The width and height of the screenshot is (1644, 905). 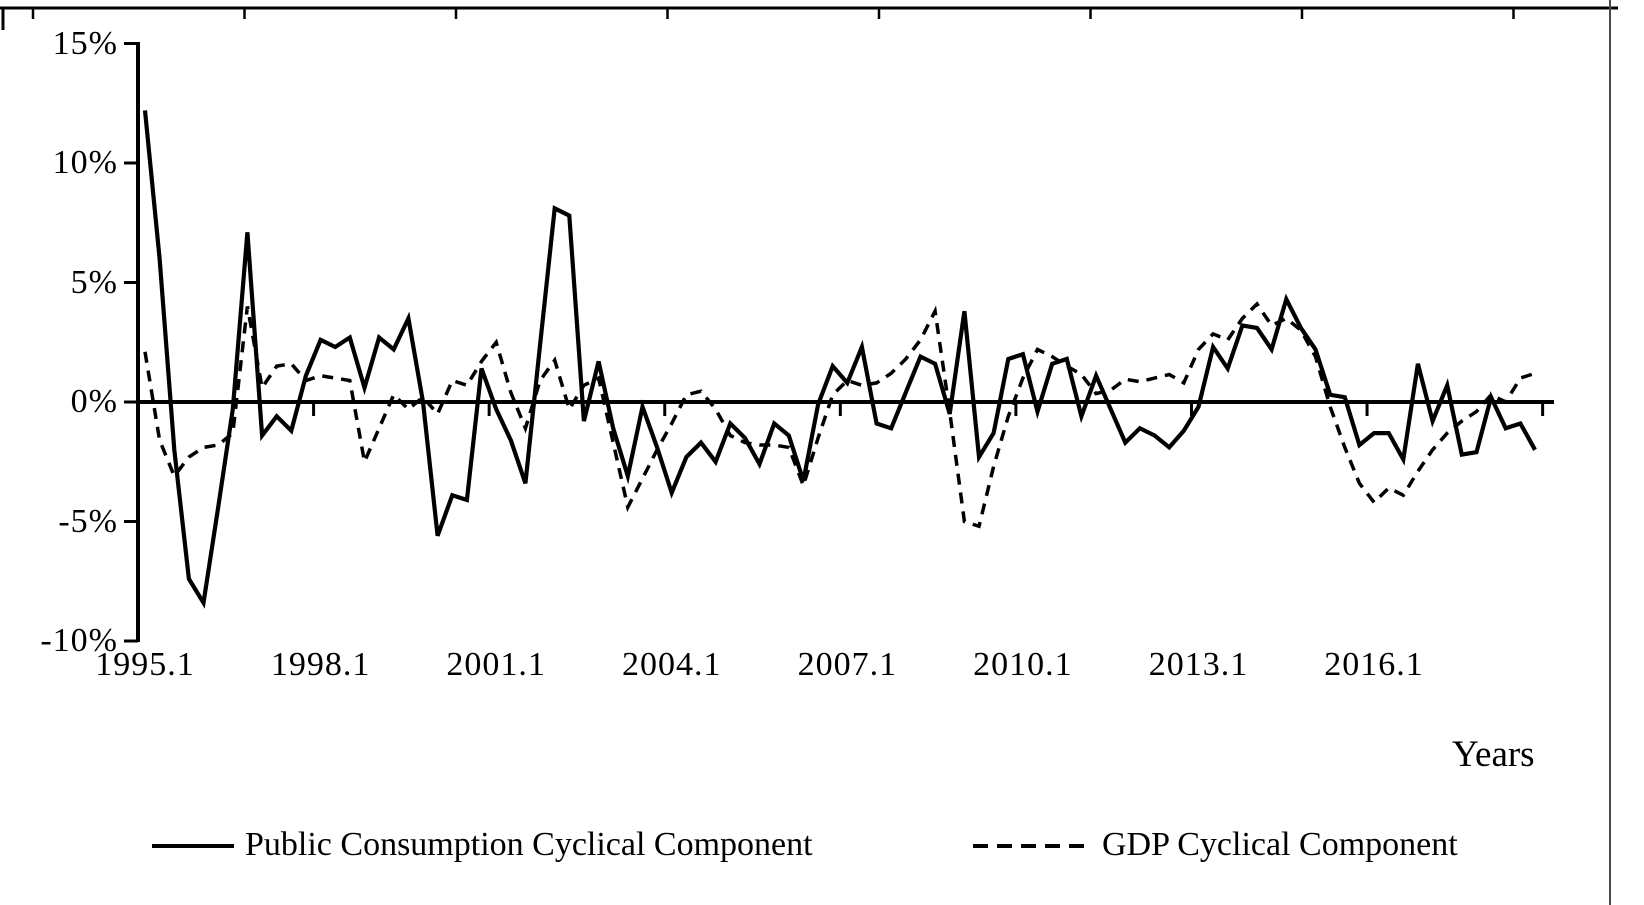 What do you see at coordinates (1198, 664) in the screenshot?
I see `x-axis-label-2013.1: 2013.1` at bounding box center [1198, 664].